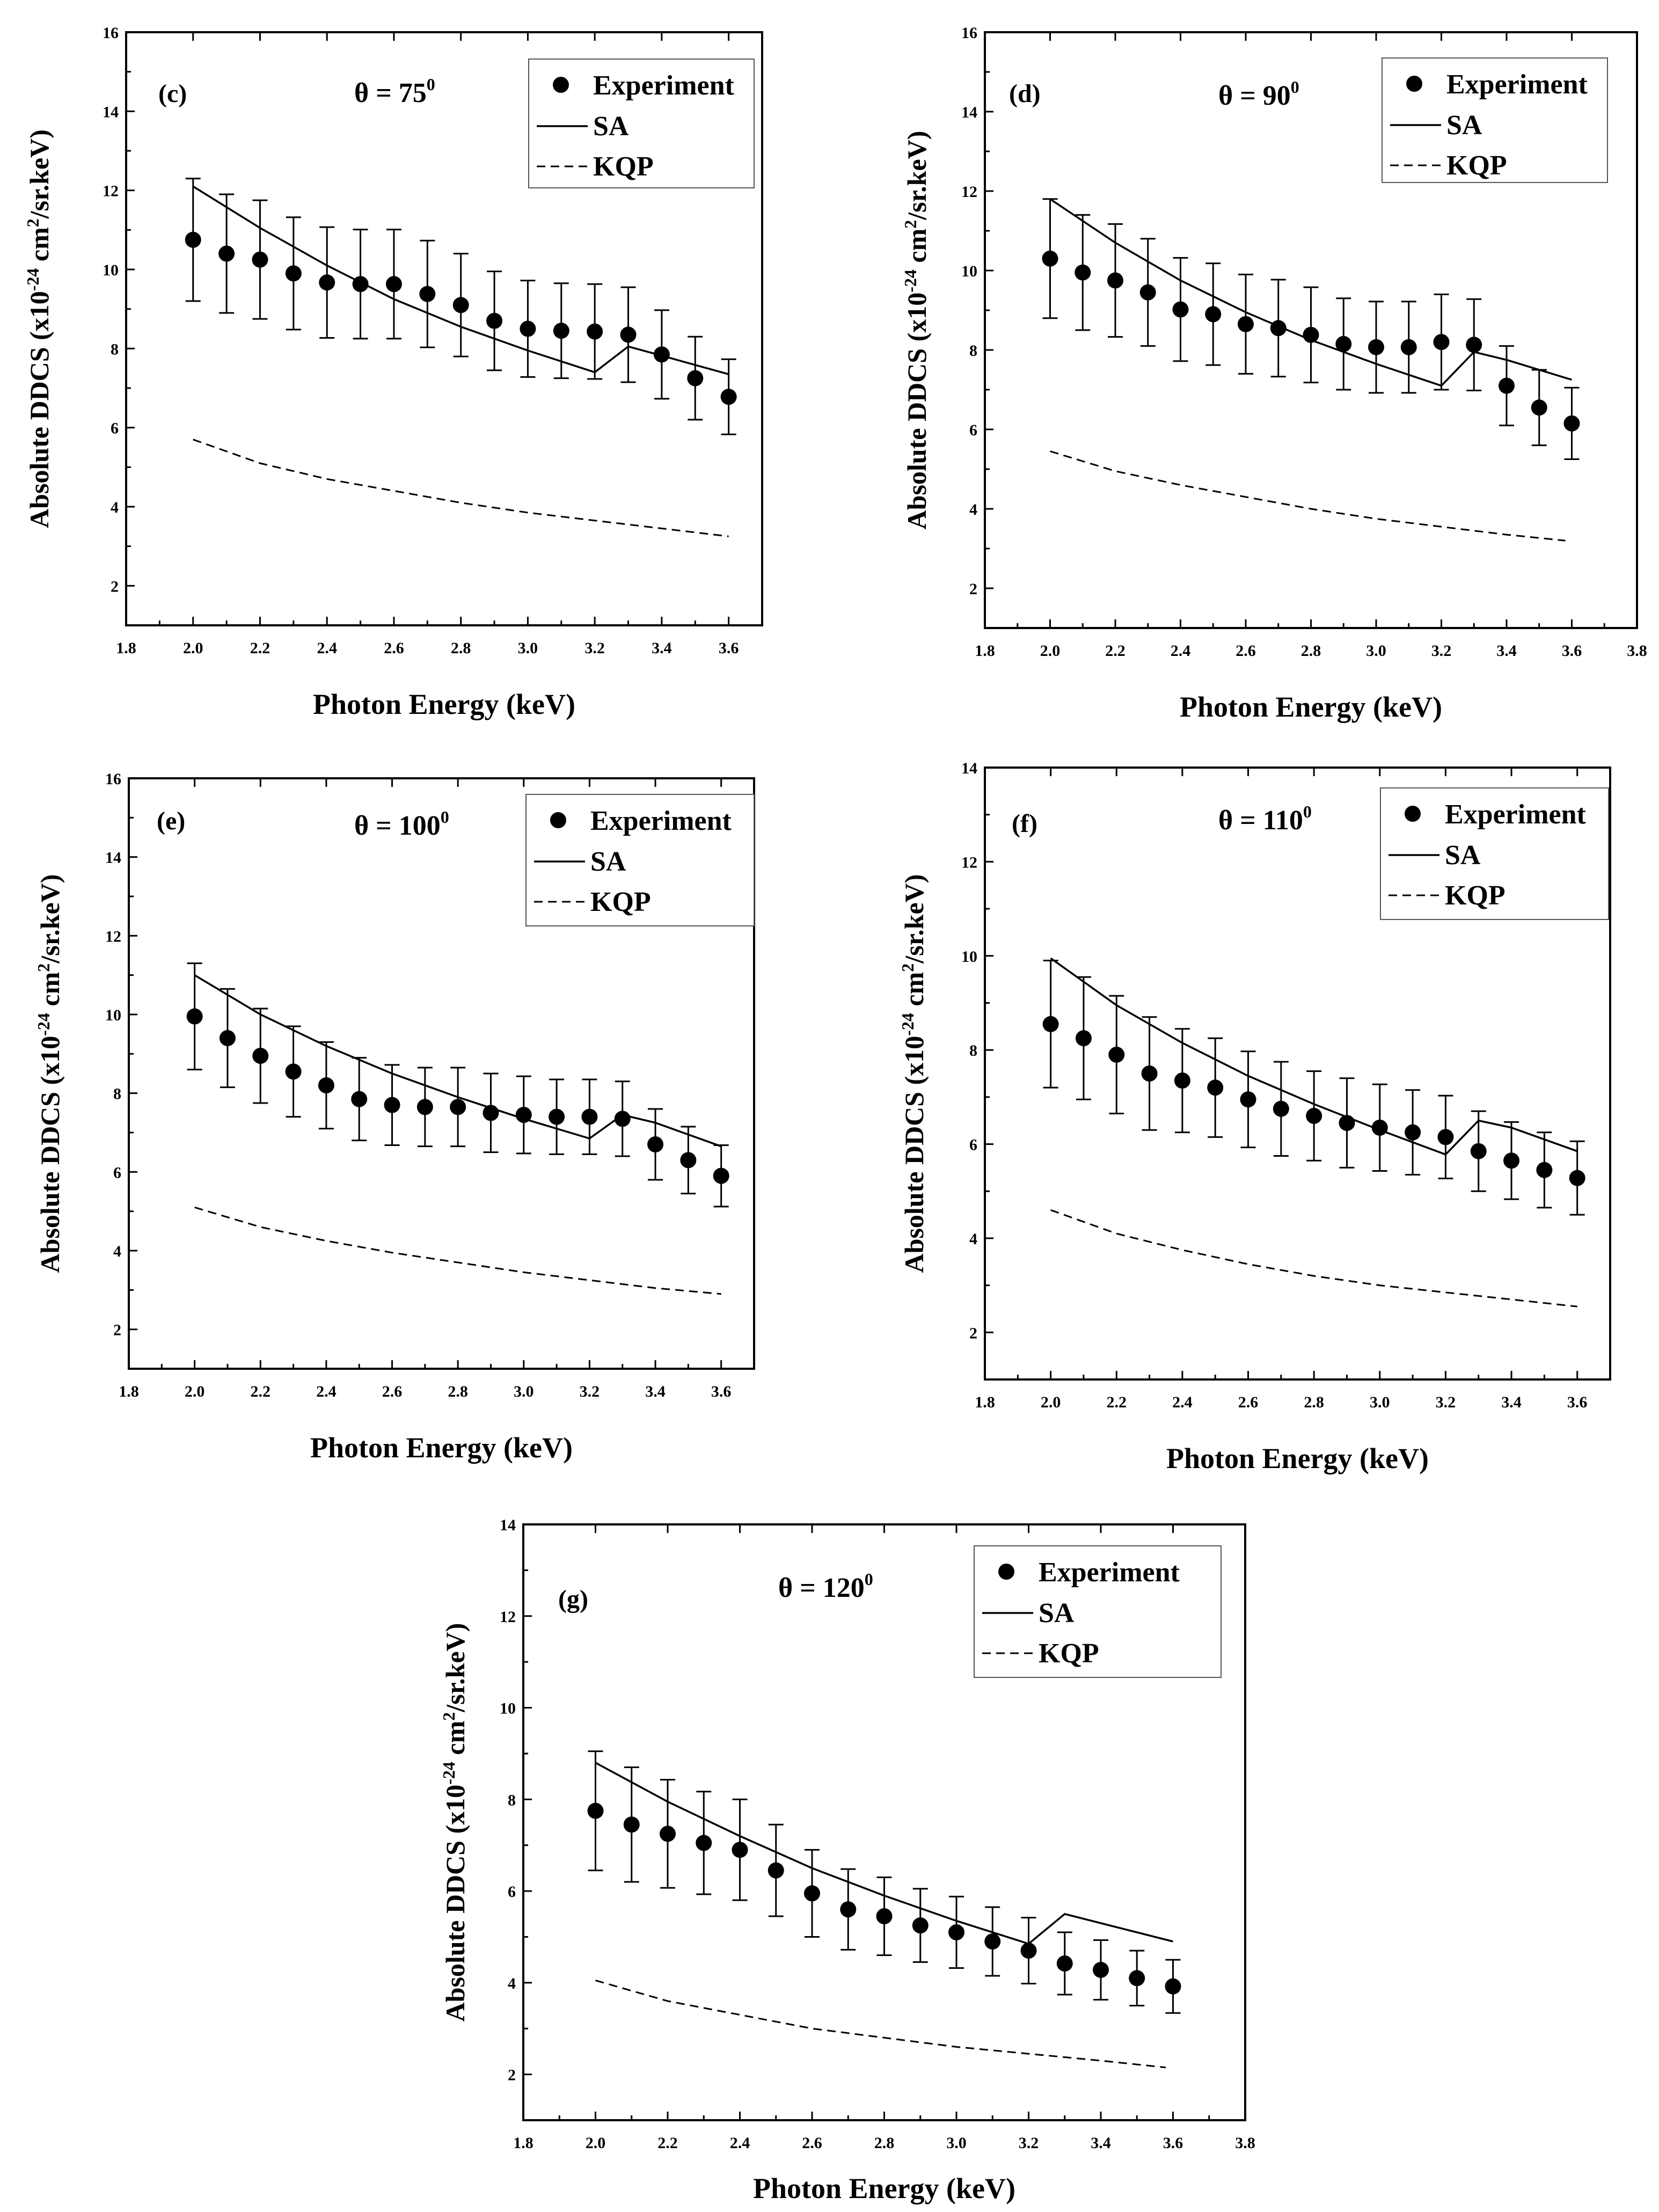 The width and height of the screenshot is (1659, 2212). I want to click on legend-box, so click(1098, 1612).